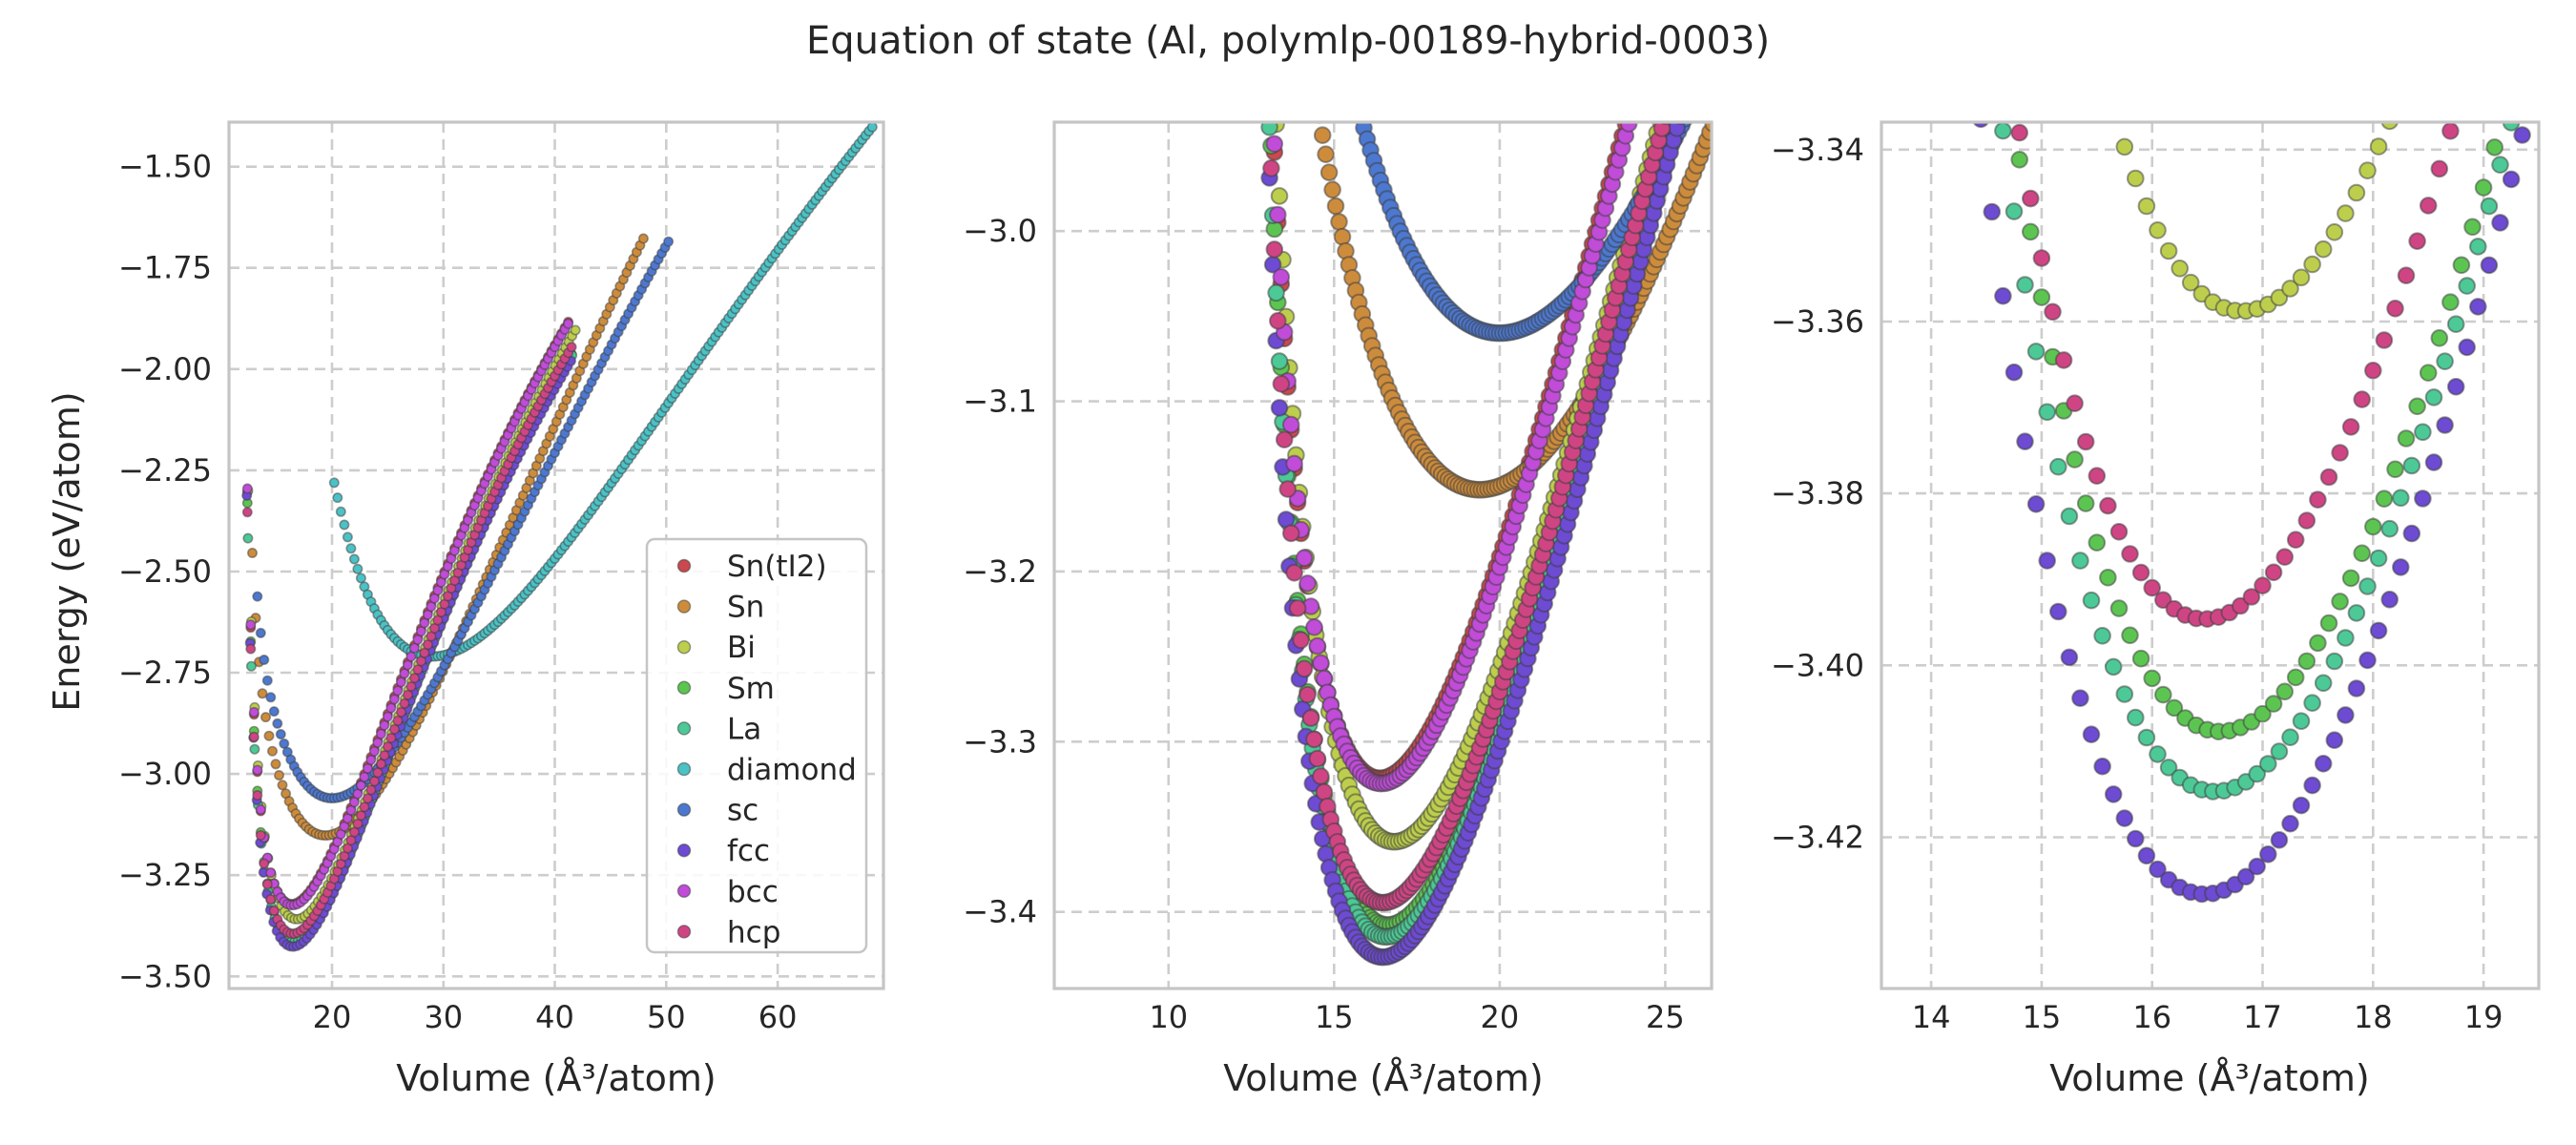  I want to click on legend-label: Sn, so click(745, 608).